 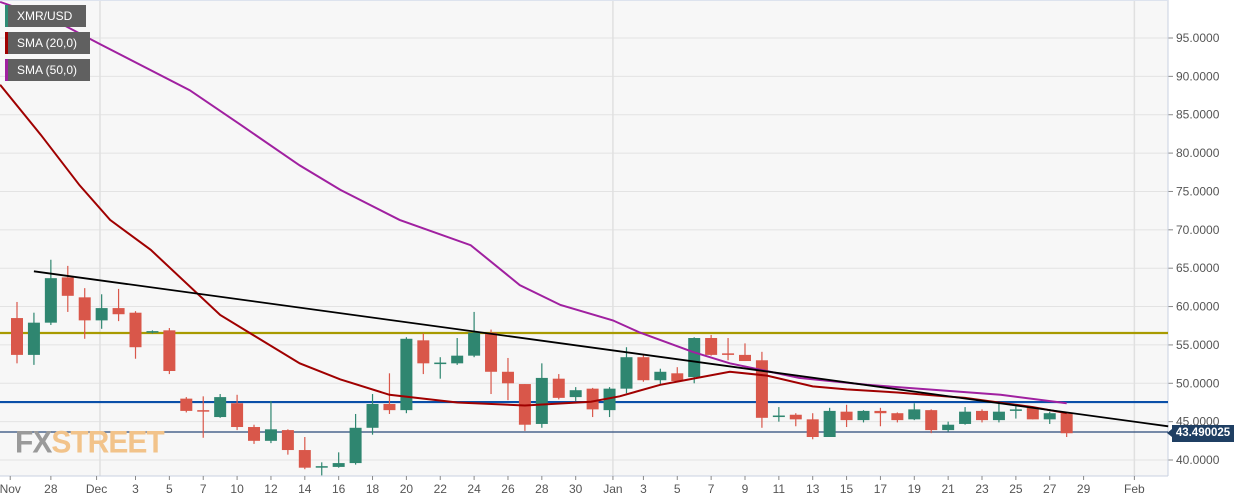 I want to click on x-tick-label: 23, so click(x=982, y=489).